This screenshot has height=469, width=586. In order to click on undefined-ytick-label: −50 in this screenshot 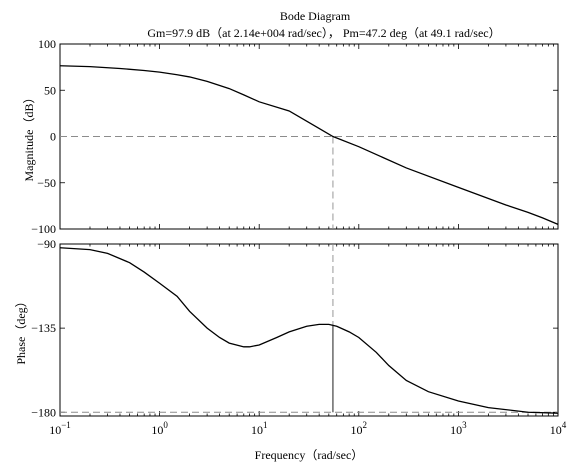, I will do `click(46, 183)`.